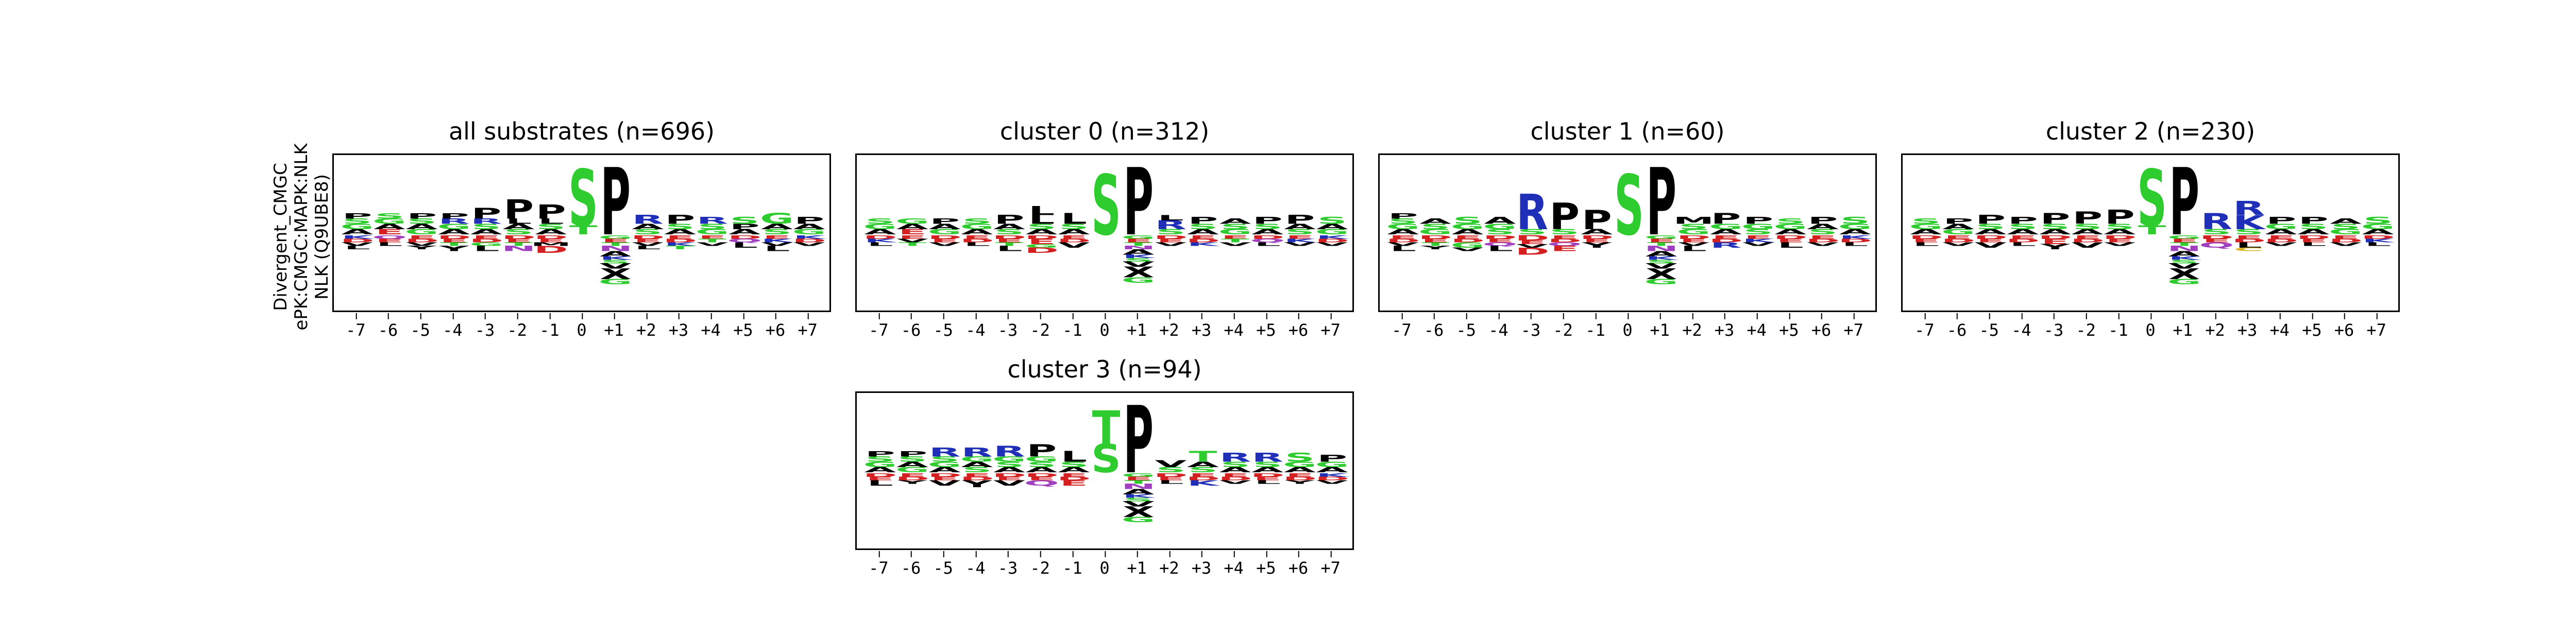 The height and width of the screenshot is (618, 2576). What do you see at coordinates (1104, 369) in the screenshot?
I see `panel-title: cluster 3 (n=94)` at bounding box center [1104, 369].